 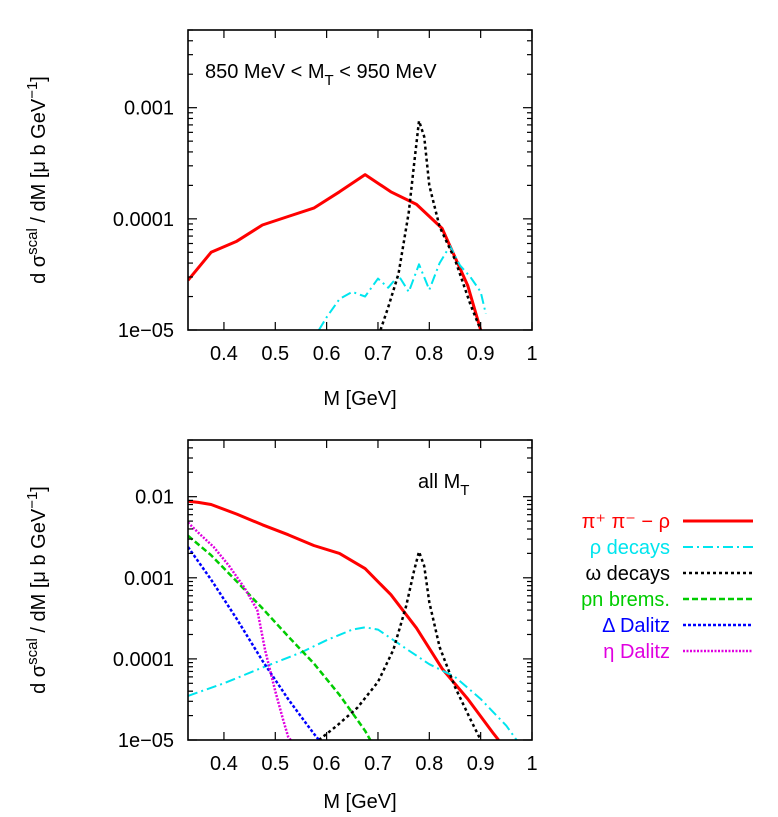 I want to click on legend-item-pipi: π⁺ π⁻ − ρ, so click(x=667, y=522).